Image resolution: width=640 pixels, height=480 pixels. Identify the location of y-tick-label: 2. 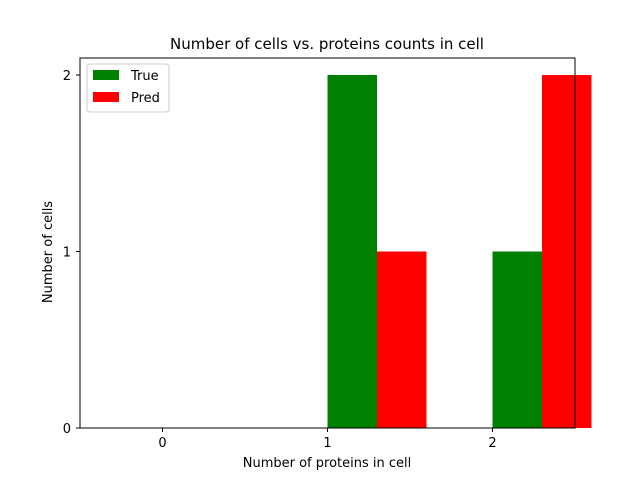
(67, 76).